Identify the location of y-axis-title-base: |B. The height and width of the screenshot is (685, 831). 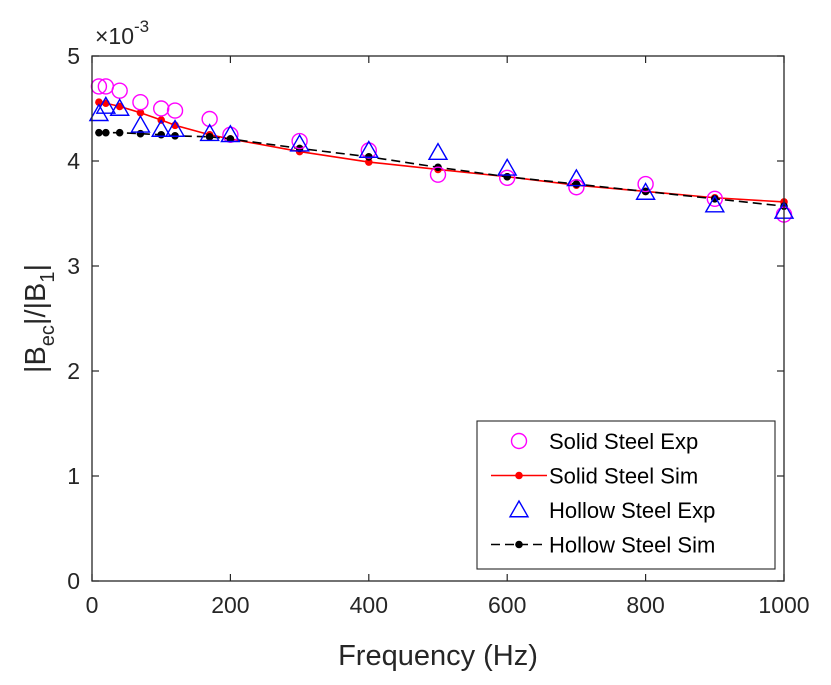
(36, 359).